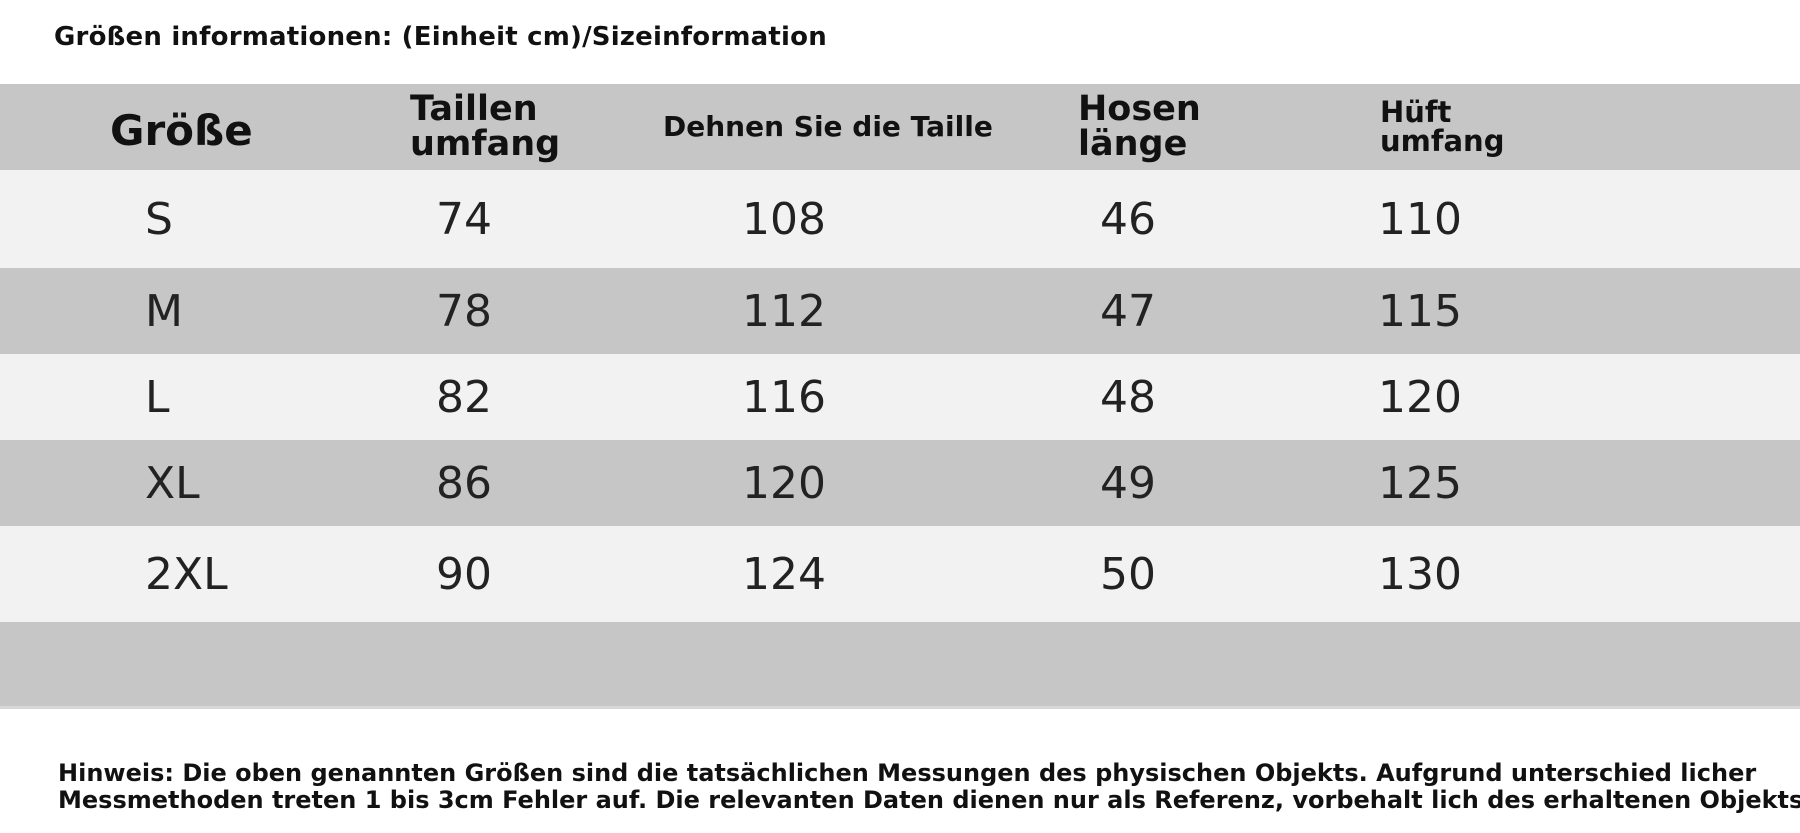 Image resolution: width=1800 pixels, height=833 pixels. Describe the element at coordinates (900, 483) in the screenshot. I see `table-row: XL 86 120 49 125` at that location.